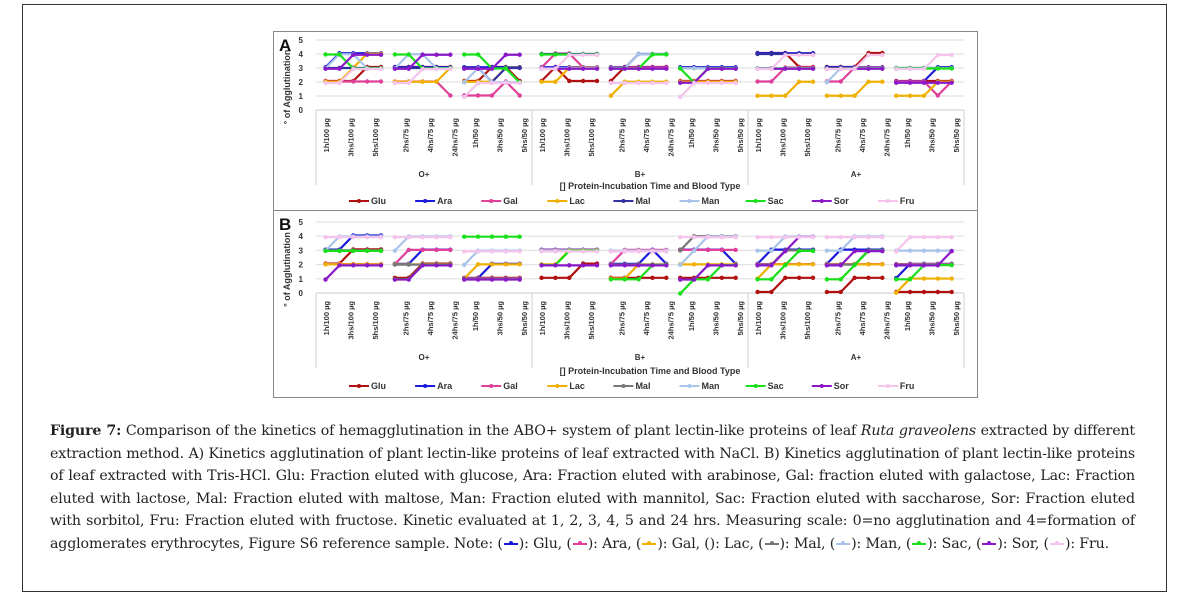 The width and height of the screenshot is (1177, 605). Describe the element at coordinates (566, 201) in the screenshot. I see `legend-item-lac: Lac` at that location.